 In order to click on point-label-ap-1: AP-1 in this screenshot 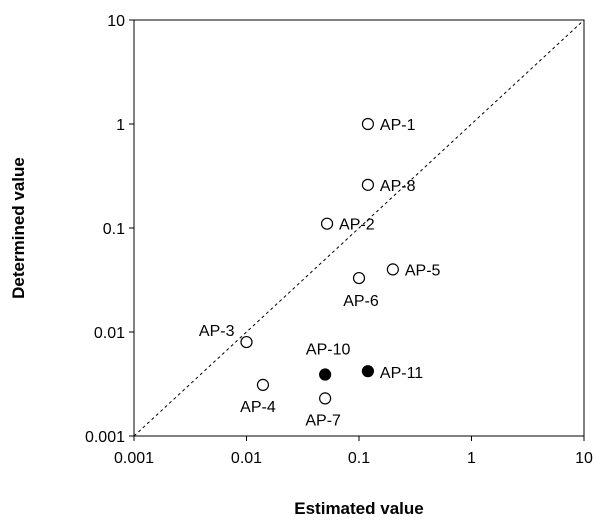, I will do `click(398, 125)`.